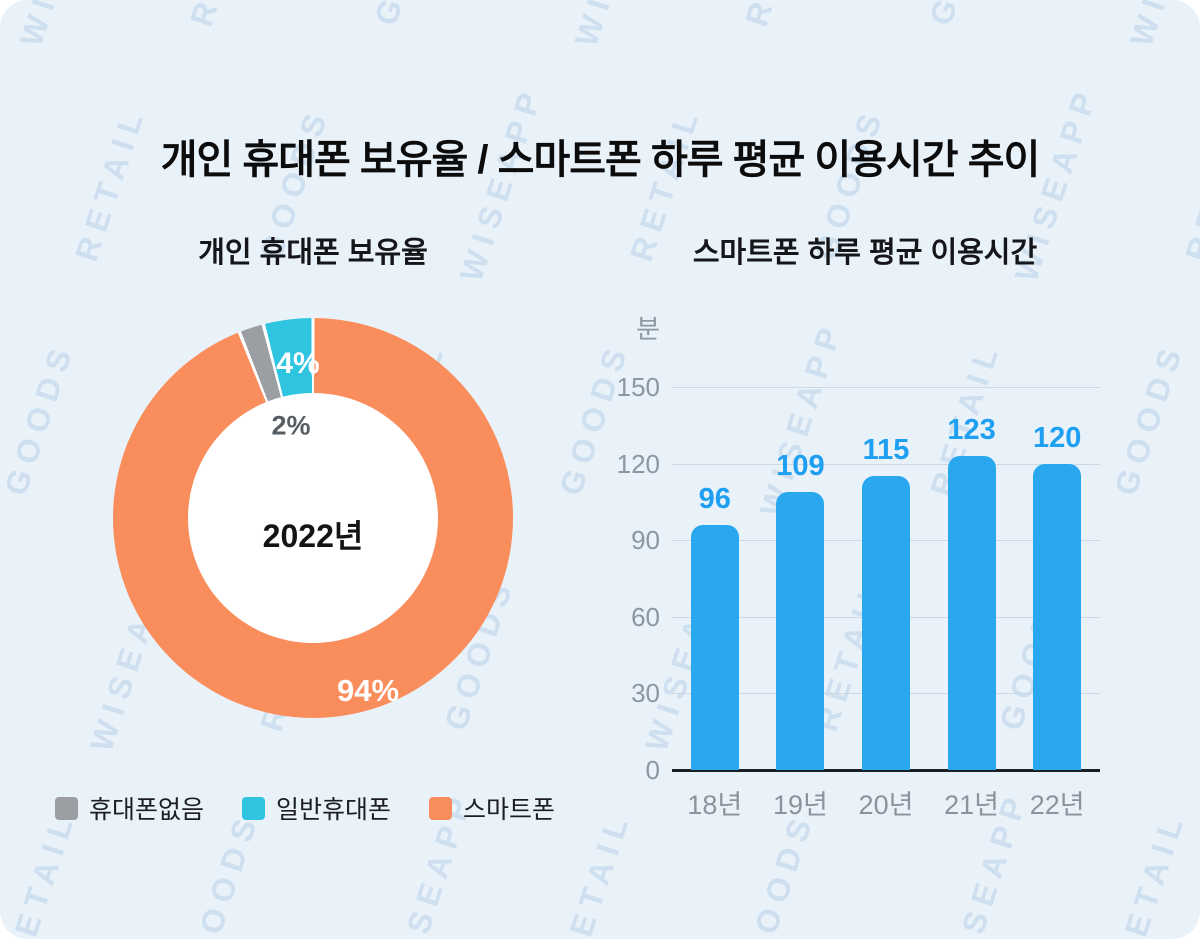  Describe the element at coordinates (645, 540) in the screenshot. I see `y-axis-tick-label: 90` at that location.